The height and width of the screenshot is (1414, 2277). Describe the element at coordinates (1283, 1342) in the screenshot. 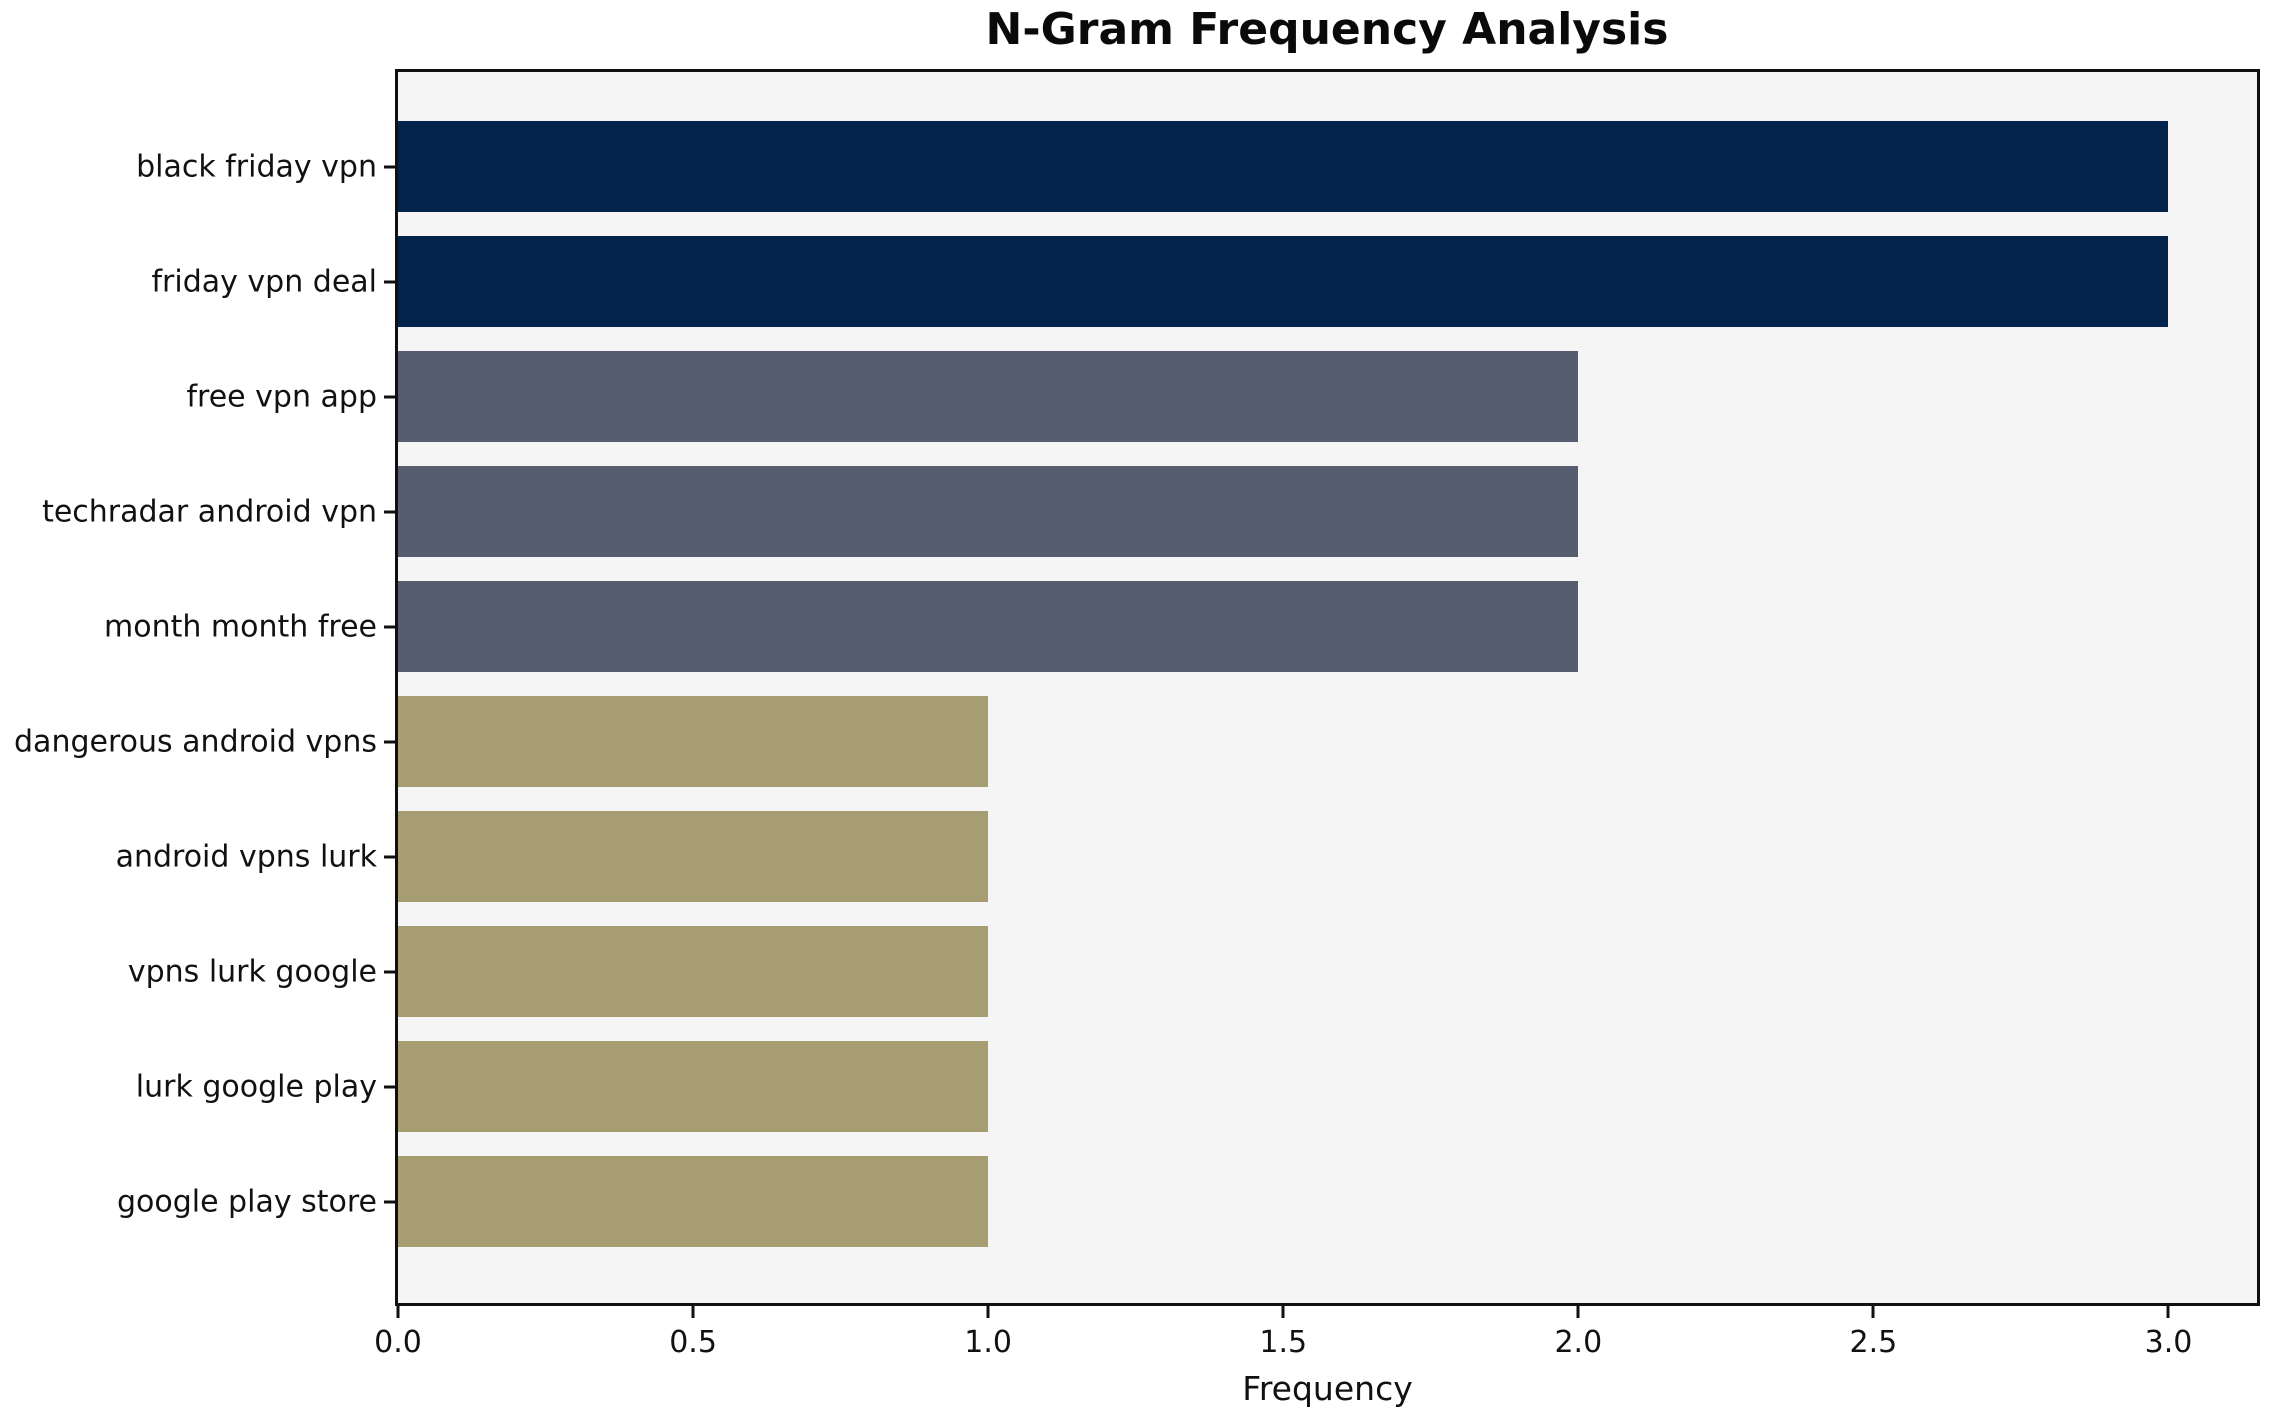

I see `x-tick-label: 1.5` at that location.